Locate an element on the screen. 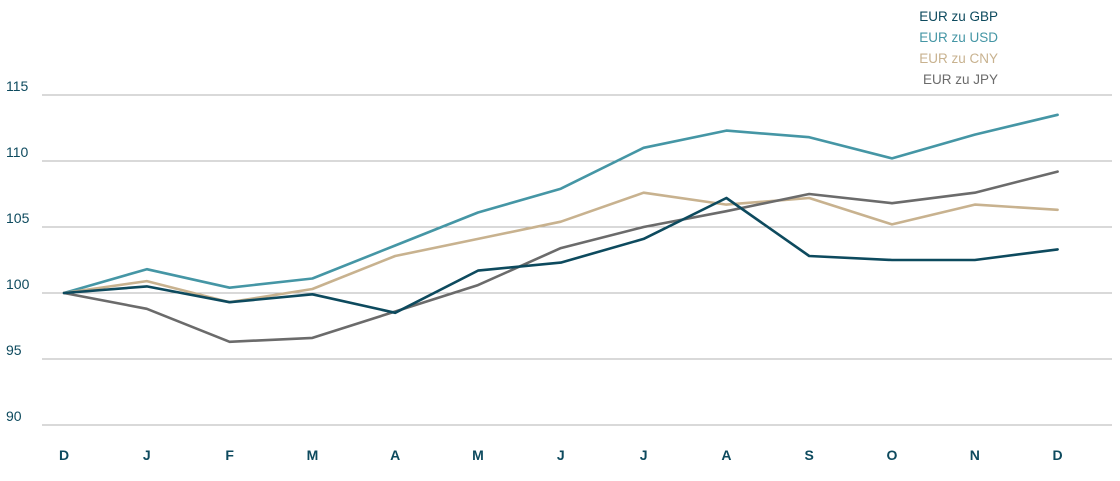 Image resolution: width=1120 pixels, height=481 pixels. x-tick-label: N is located at coordinates (975, 455).